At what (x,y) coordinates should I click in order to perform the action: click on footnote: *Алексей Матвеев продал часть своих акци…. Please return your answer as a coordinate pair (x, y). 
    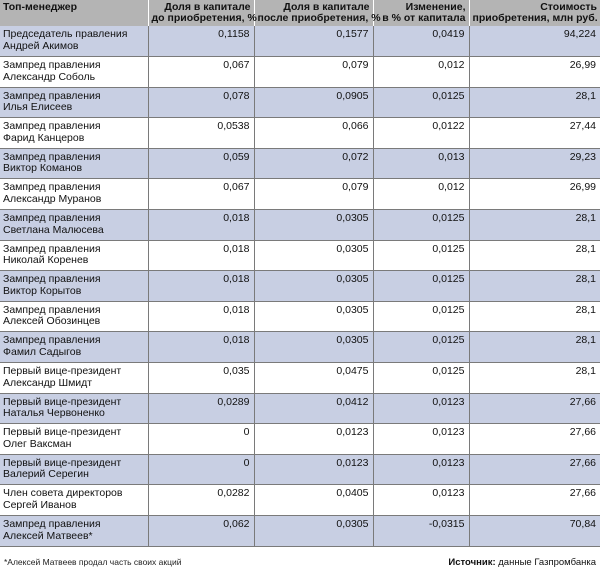
    Looking at the image, I should click on (93, 562).